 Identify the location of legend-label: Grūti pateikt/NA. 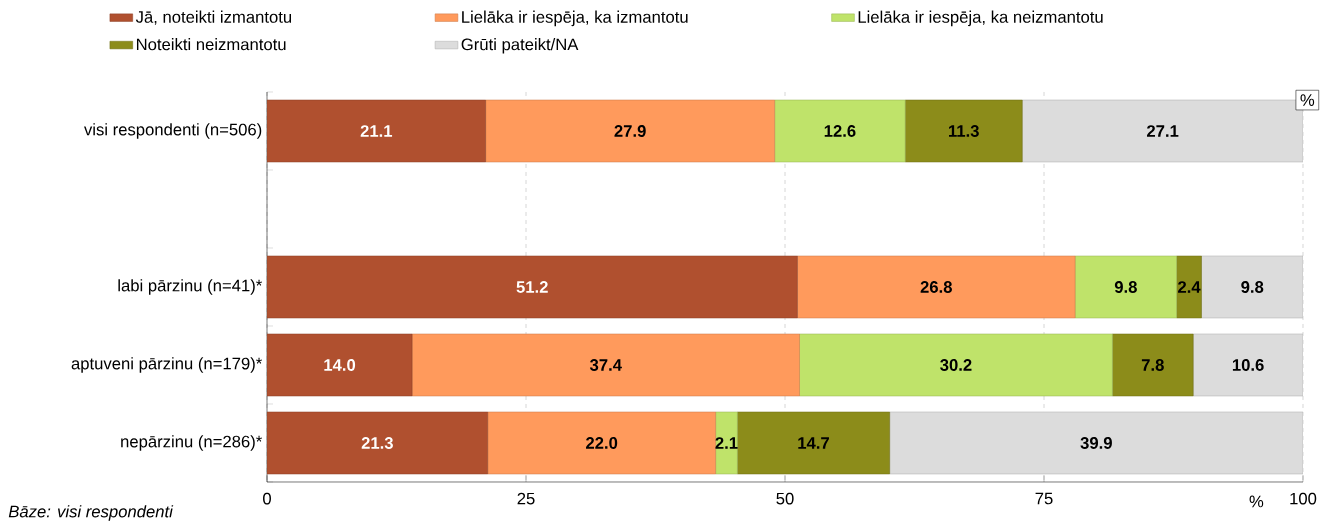
(520, 46).